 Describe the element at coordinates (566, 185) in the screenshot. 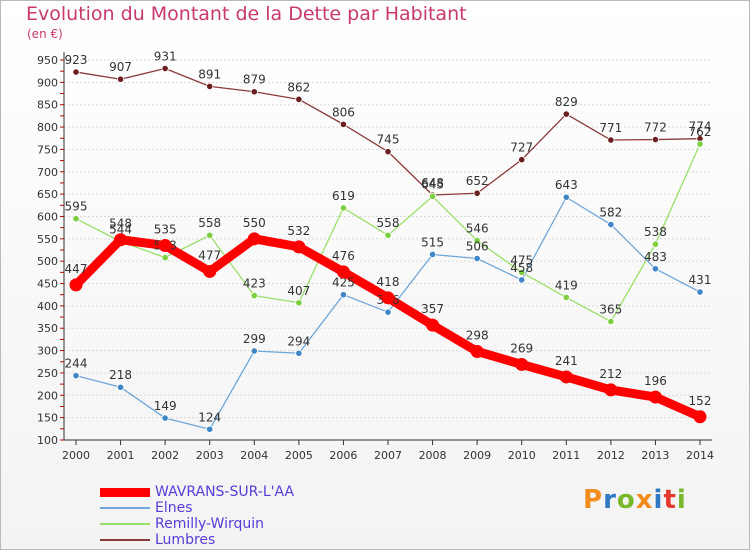

I see `data-label: 643` at that location.